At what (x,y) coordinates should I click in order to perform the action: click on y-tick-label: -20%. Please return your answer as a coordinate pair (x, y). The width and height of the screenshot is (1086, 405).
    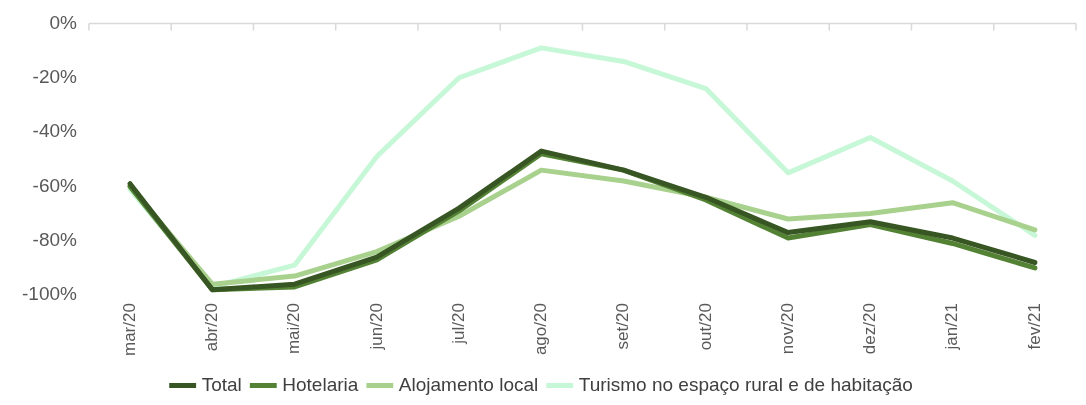
    Looking at the image, I should click on (55, 76).